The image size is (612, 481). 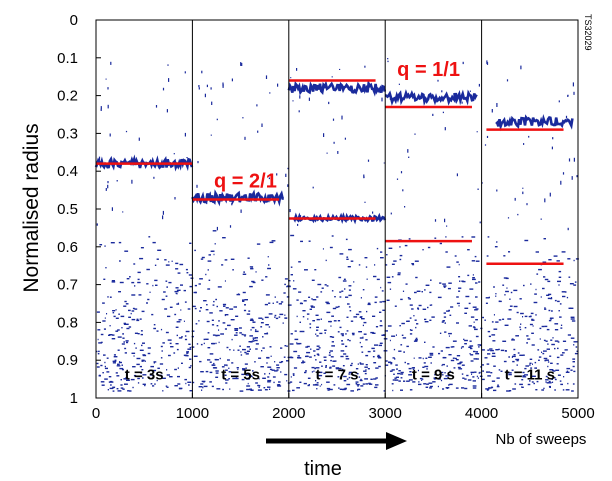 I want to click on x-tick-label: 4000, so click(x=481, y=413).